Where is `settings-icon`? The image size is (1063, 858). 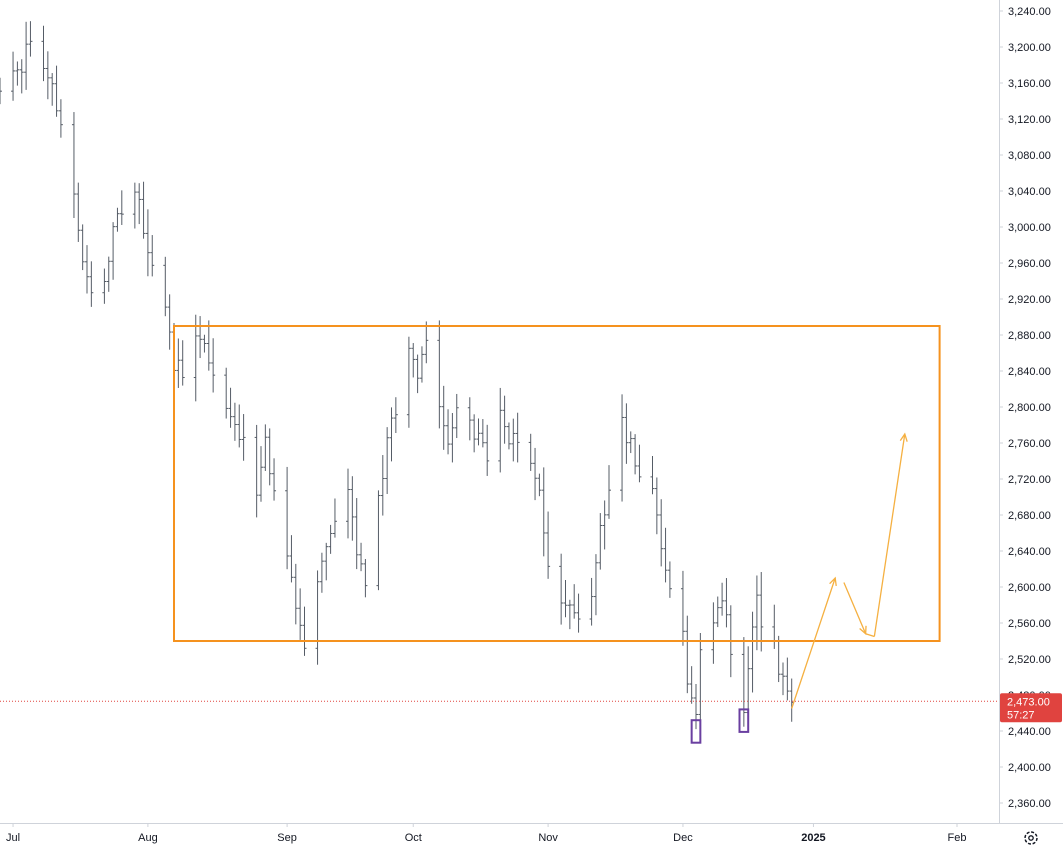
settings-icon is located at coordinates (1031, 838).